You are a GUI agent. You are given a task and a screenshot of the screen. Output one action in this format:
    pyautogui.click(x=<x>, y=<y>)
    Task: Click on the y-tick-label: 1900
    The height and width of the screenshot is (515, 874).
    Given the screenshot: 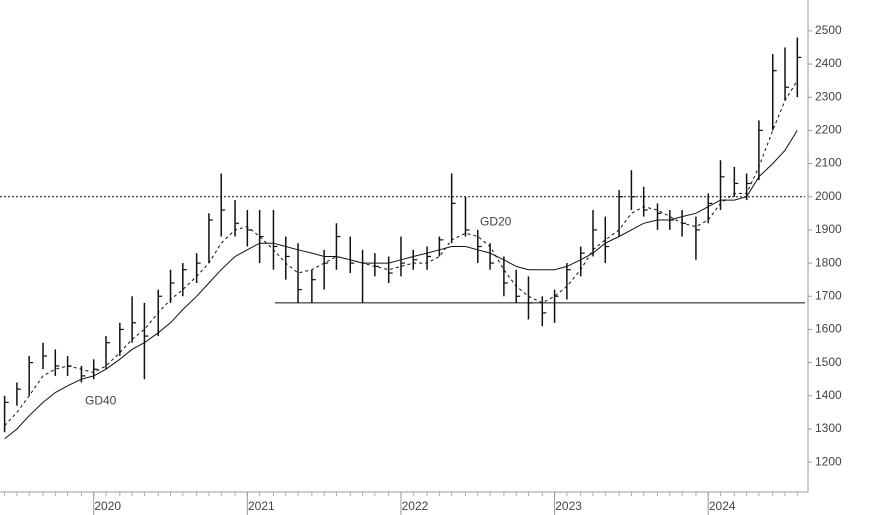 What is the action you would take?
    pyautogui.click(x=828, y=229)
    